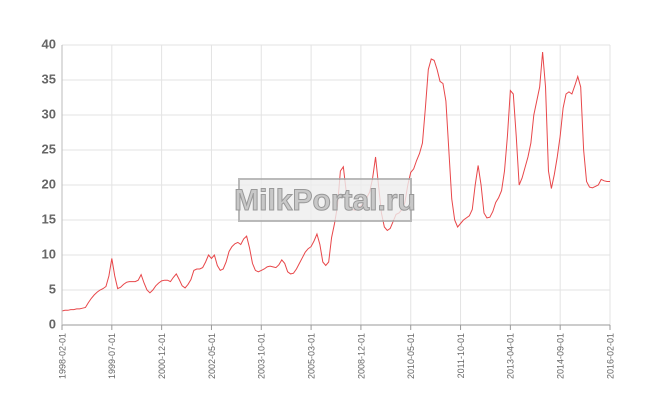 This screenshot has height=400, width=650. Describe the element at coordinates (262, 356) in the screenshot. I see `x-tick-label: 2003-10-01` at that location.